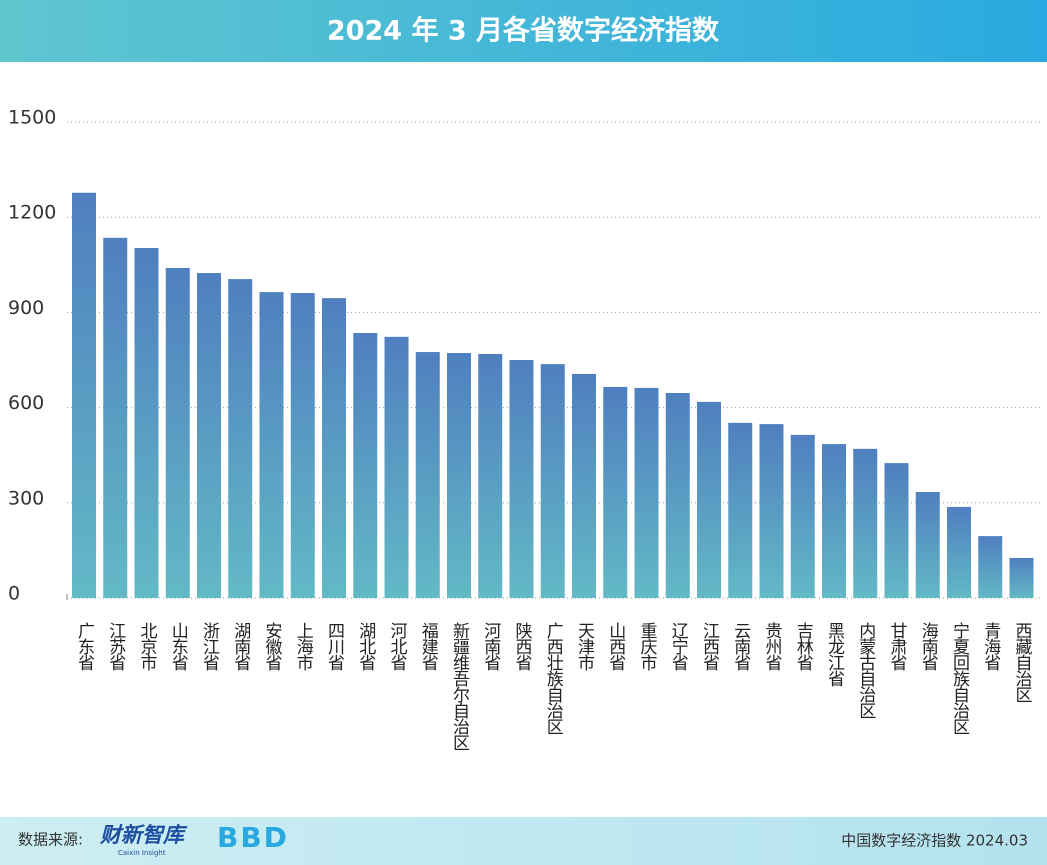 The height and width of the screenshot is (865, 1047). What do you see at coordinates (365, 646) in the screenshot?
I see `x-tick-label: 湖北省` at bounding box center [365, 646].